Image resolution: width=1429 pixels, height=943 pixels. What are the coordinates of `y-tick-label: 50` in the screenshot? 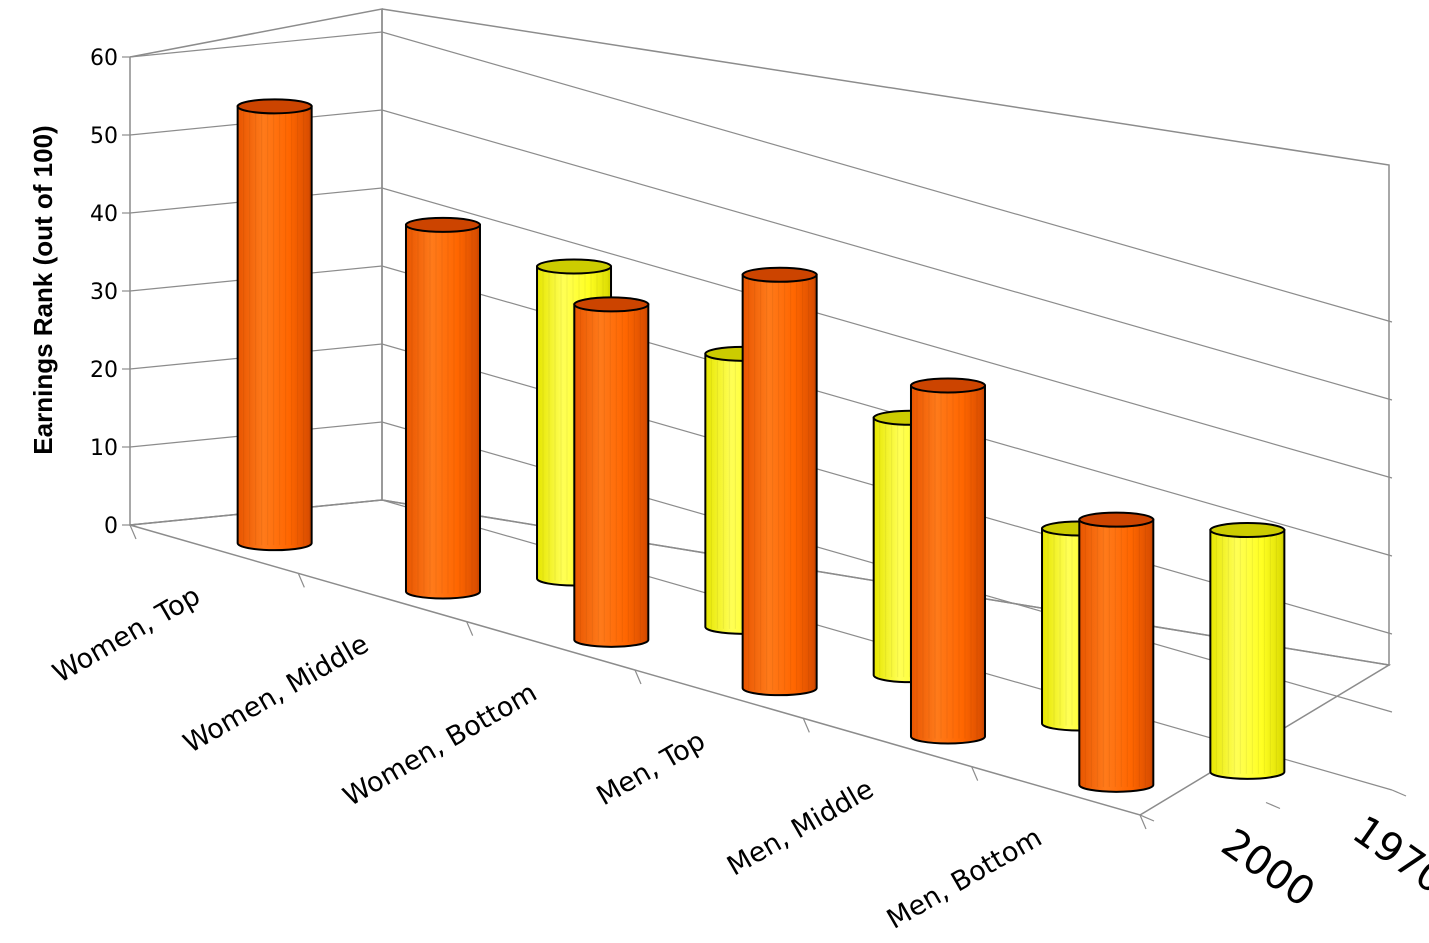 It's located at (104, 136).